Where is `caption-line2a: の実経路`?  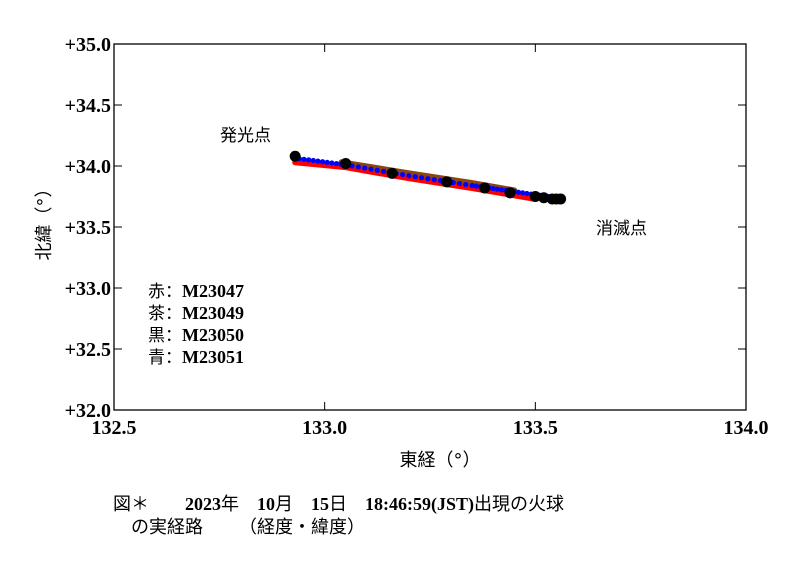
caption-line2a: の実経路 is located at coordinates (167, 527).